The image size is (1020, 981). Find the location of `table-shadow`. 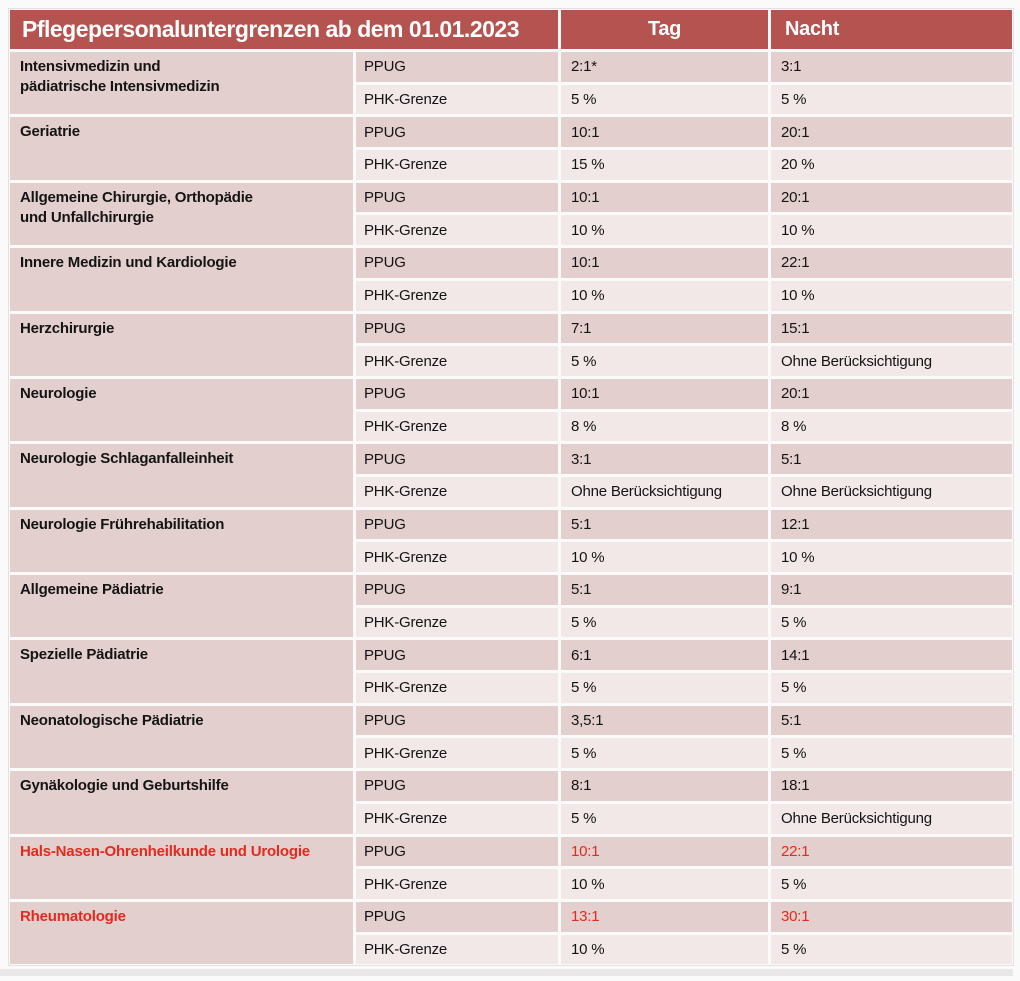

table-shadow is located at coordinates (506, 972).